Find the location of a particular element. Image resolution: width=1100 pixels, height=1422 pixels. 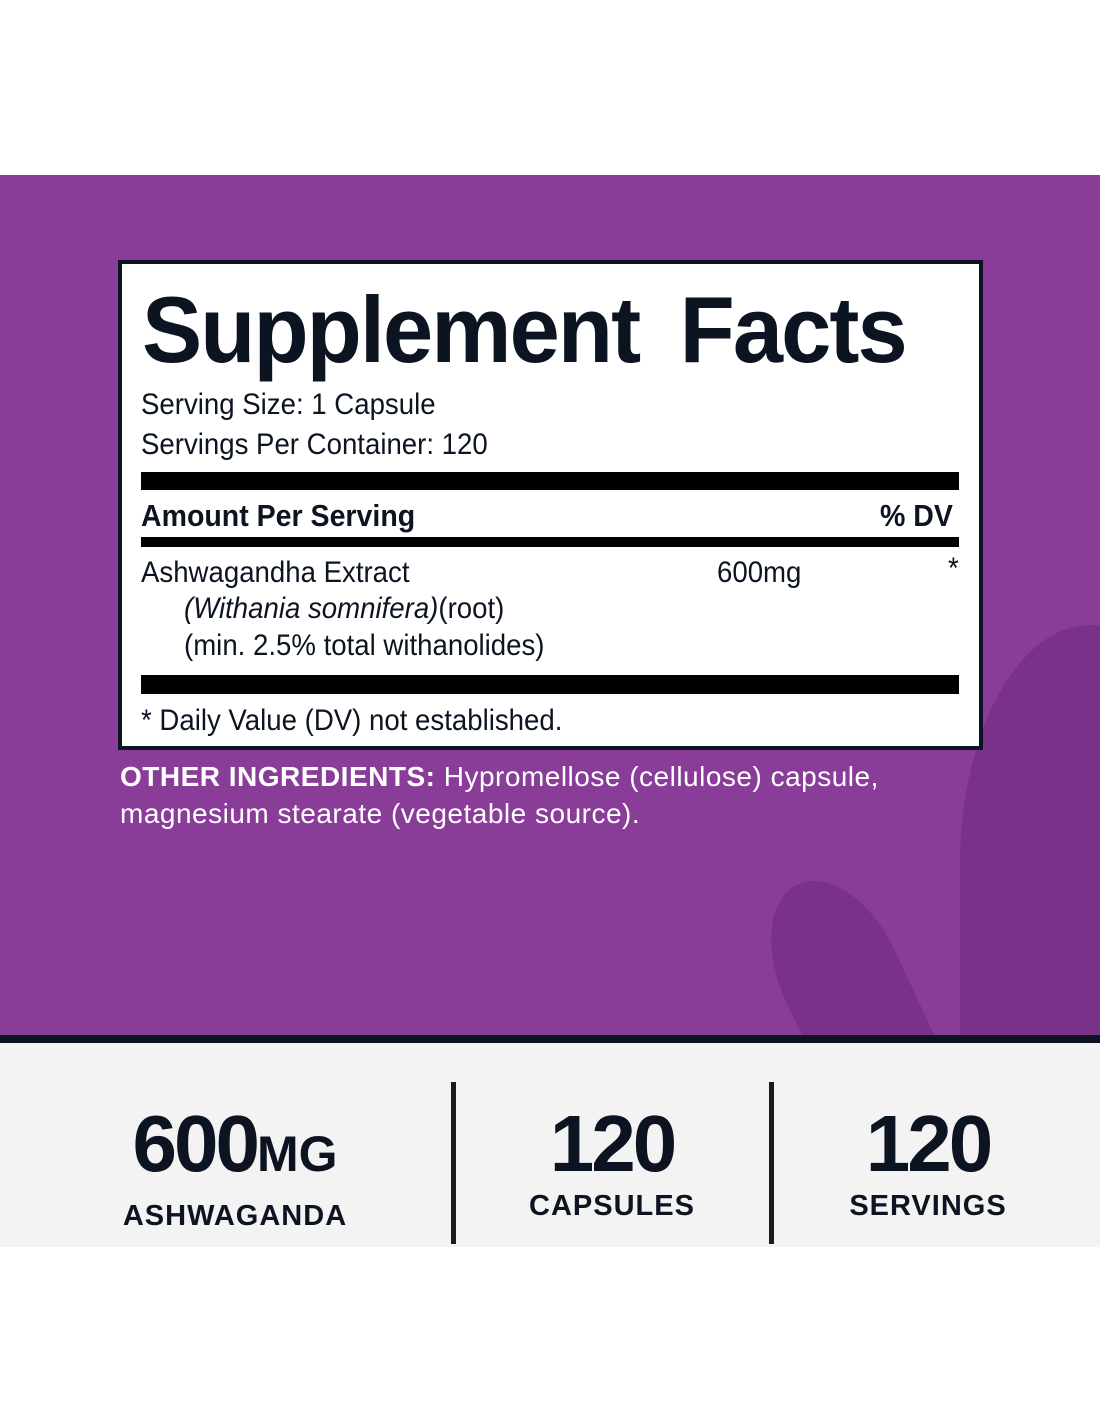

leaf-silhouette is located at coordinates (840, 947).